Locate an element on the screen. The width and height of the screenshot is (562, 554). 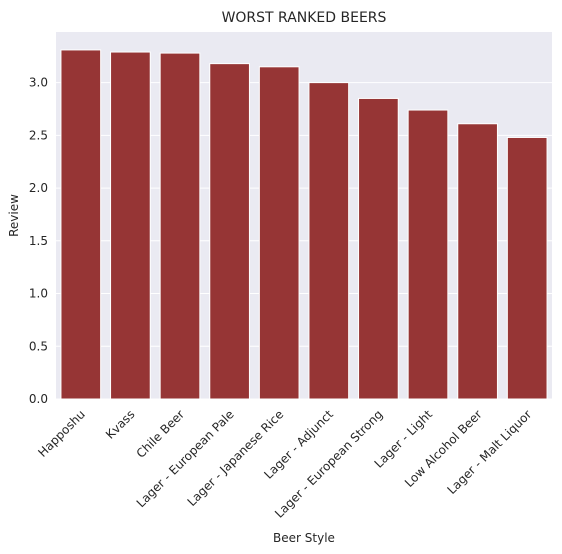
y-tick-label: 1.0 is located at coordinates (38, 294).